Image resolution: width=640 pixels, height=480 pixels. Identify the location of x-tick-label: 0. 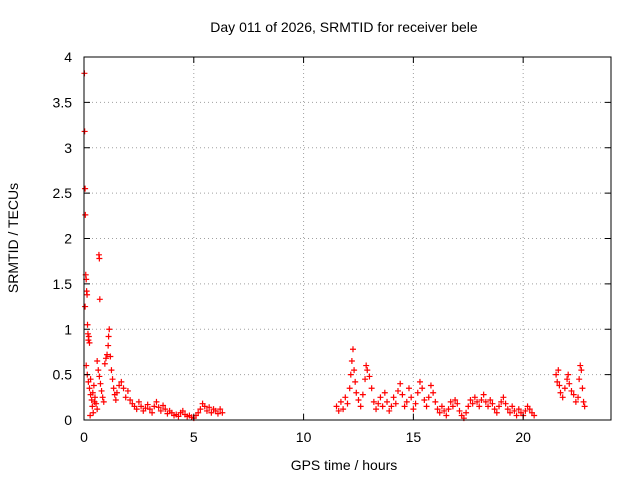
(84, 437).